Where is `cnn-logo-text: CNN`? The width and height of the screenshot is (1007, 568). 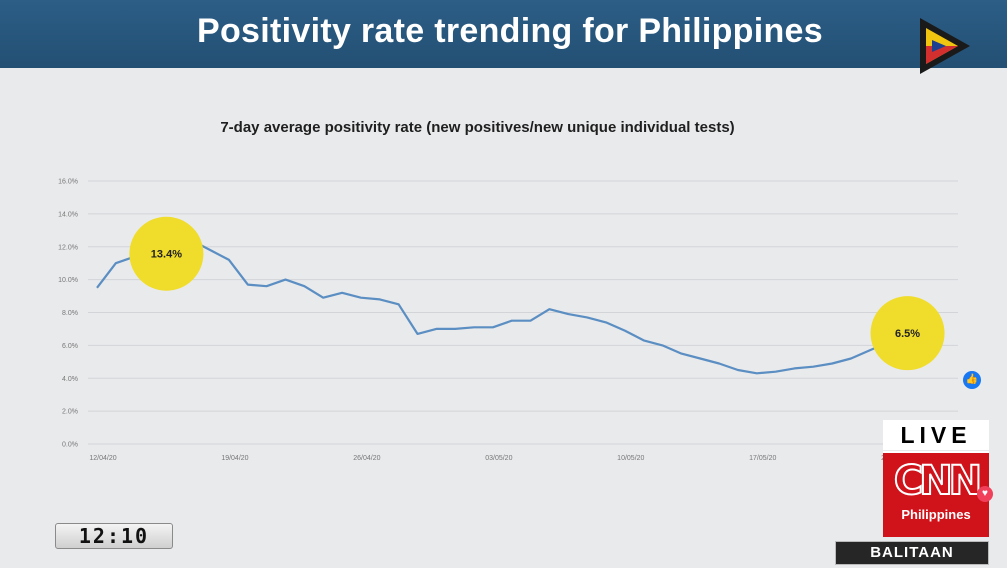
cnn-logo-text: CNN is located at coordinates (938, 481).